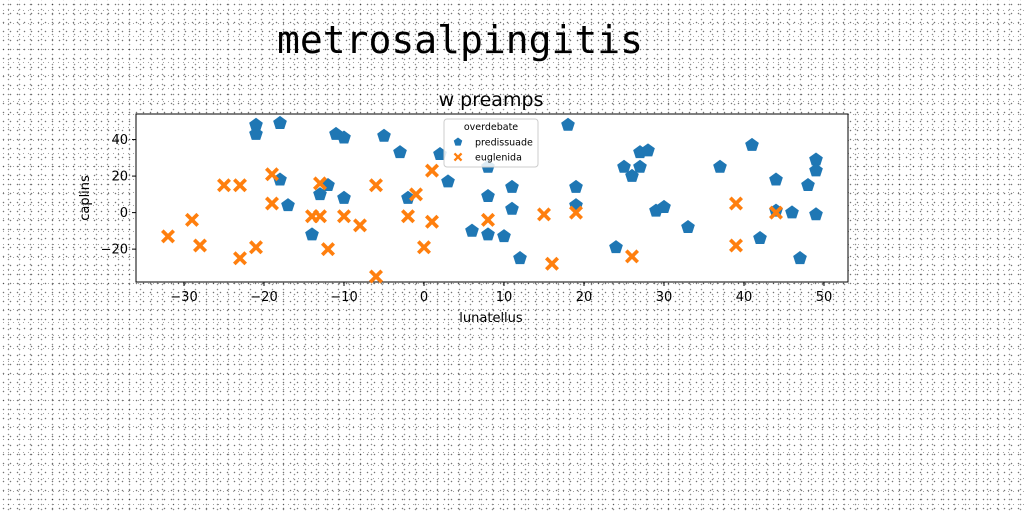 The height and width of the screenshot is (512, 1024). Describe the element at coordinates (664, 297) in the screenshot. I see `x-tick-label: 30` at that location.